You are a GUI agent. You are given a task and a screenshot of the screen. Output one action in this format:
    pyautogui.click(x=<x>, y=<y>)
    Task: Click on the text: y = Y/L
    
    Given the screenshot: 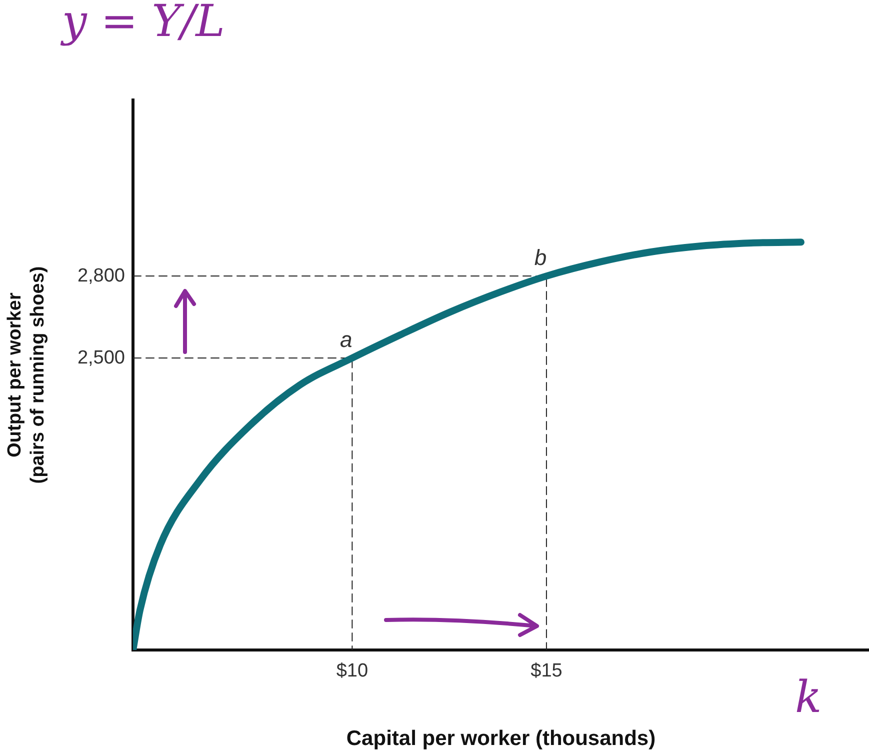 What is the action you would take?
    pyautogui.click(x=143, y=23)
    